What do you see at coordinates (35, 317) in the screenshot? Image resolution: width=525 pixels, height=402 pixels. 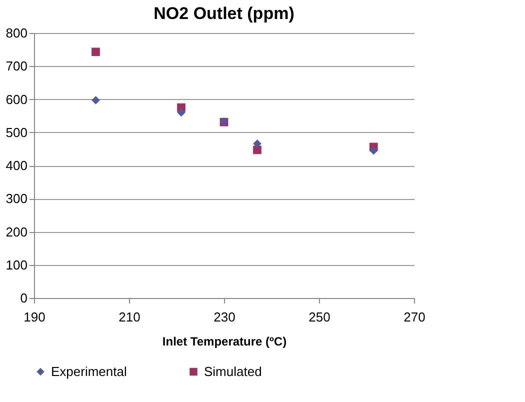 I see `x-tick-label: 190` at bounding box center [35, 317].